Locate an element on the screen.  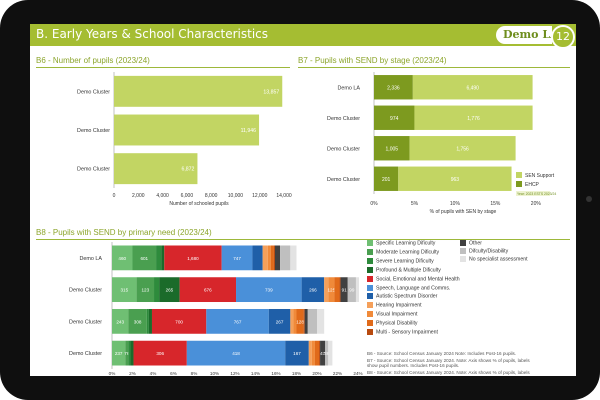
b8-data-label: 265 is located at coordinates (170, 290).